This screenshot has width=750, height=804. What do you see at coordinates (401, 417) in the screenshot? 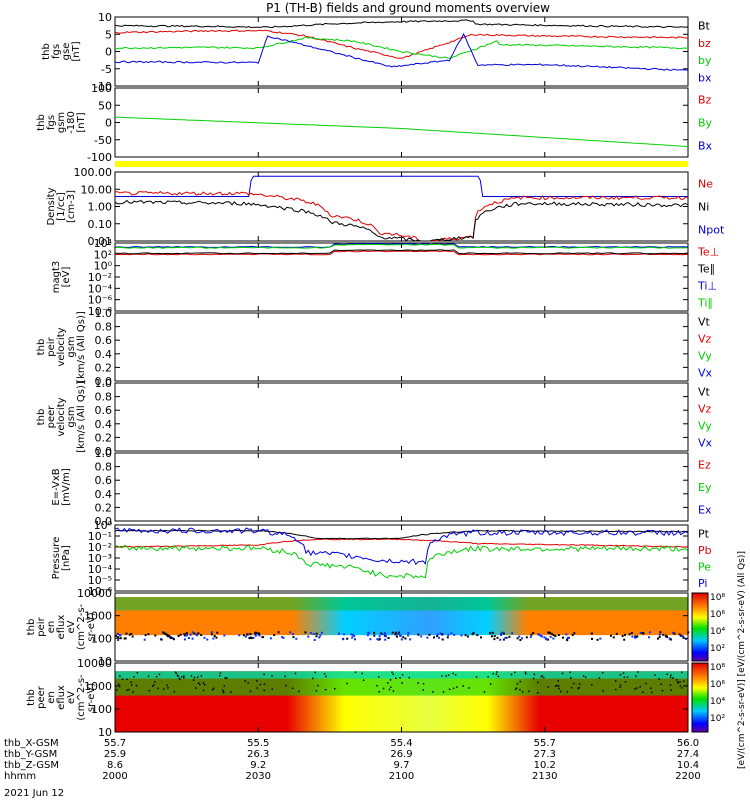
I see `panel-frame` at bounding box center [401, 417].